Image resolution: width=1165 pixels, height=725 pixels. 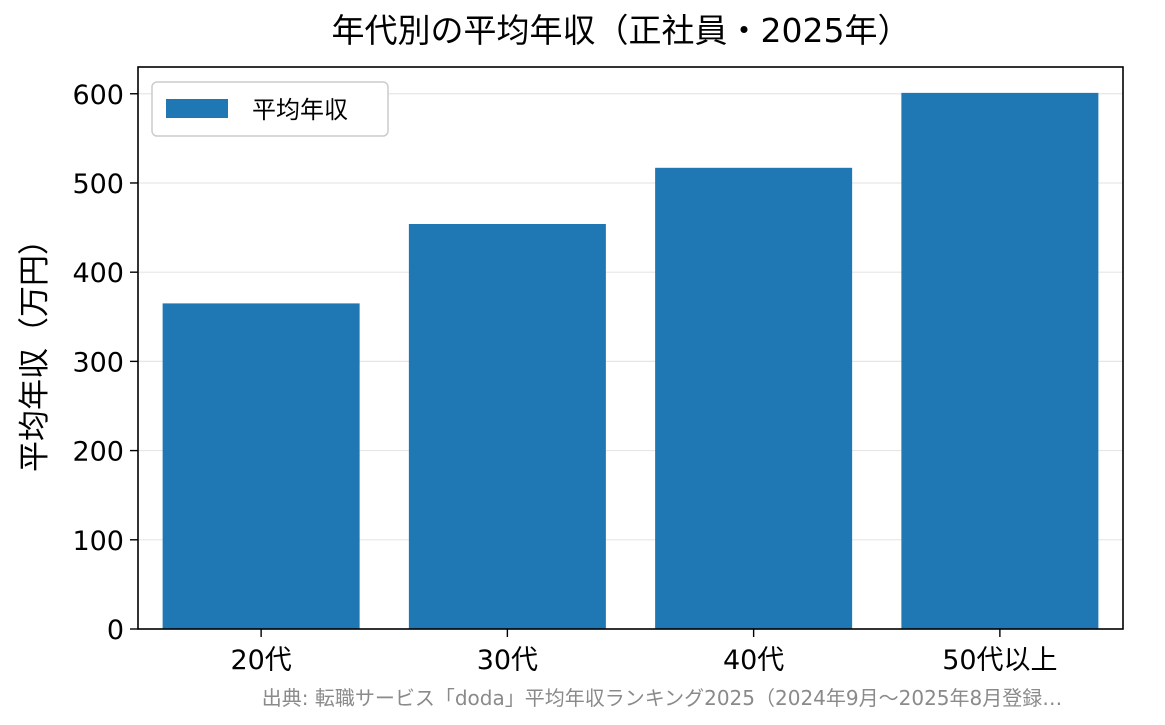 I want to click on legend-frame, so click(x=270, y=109).